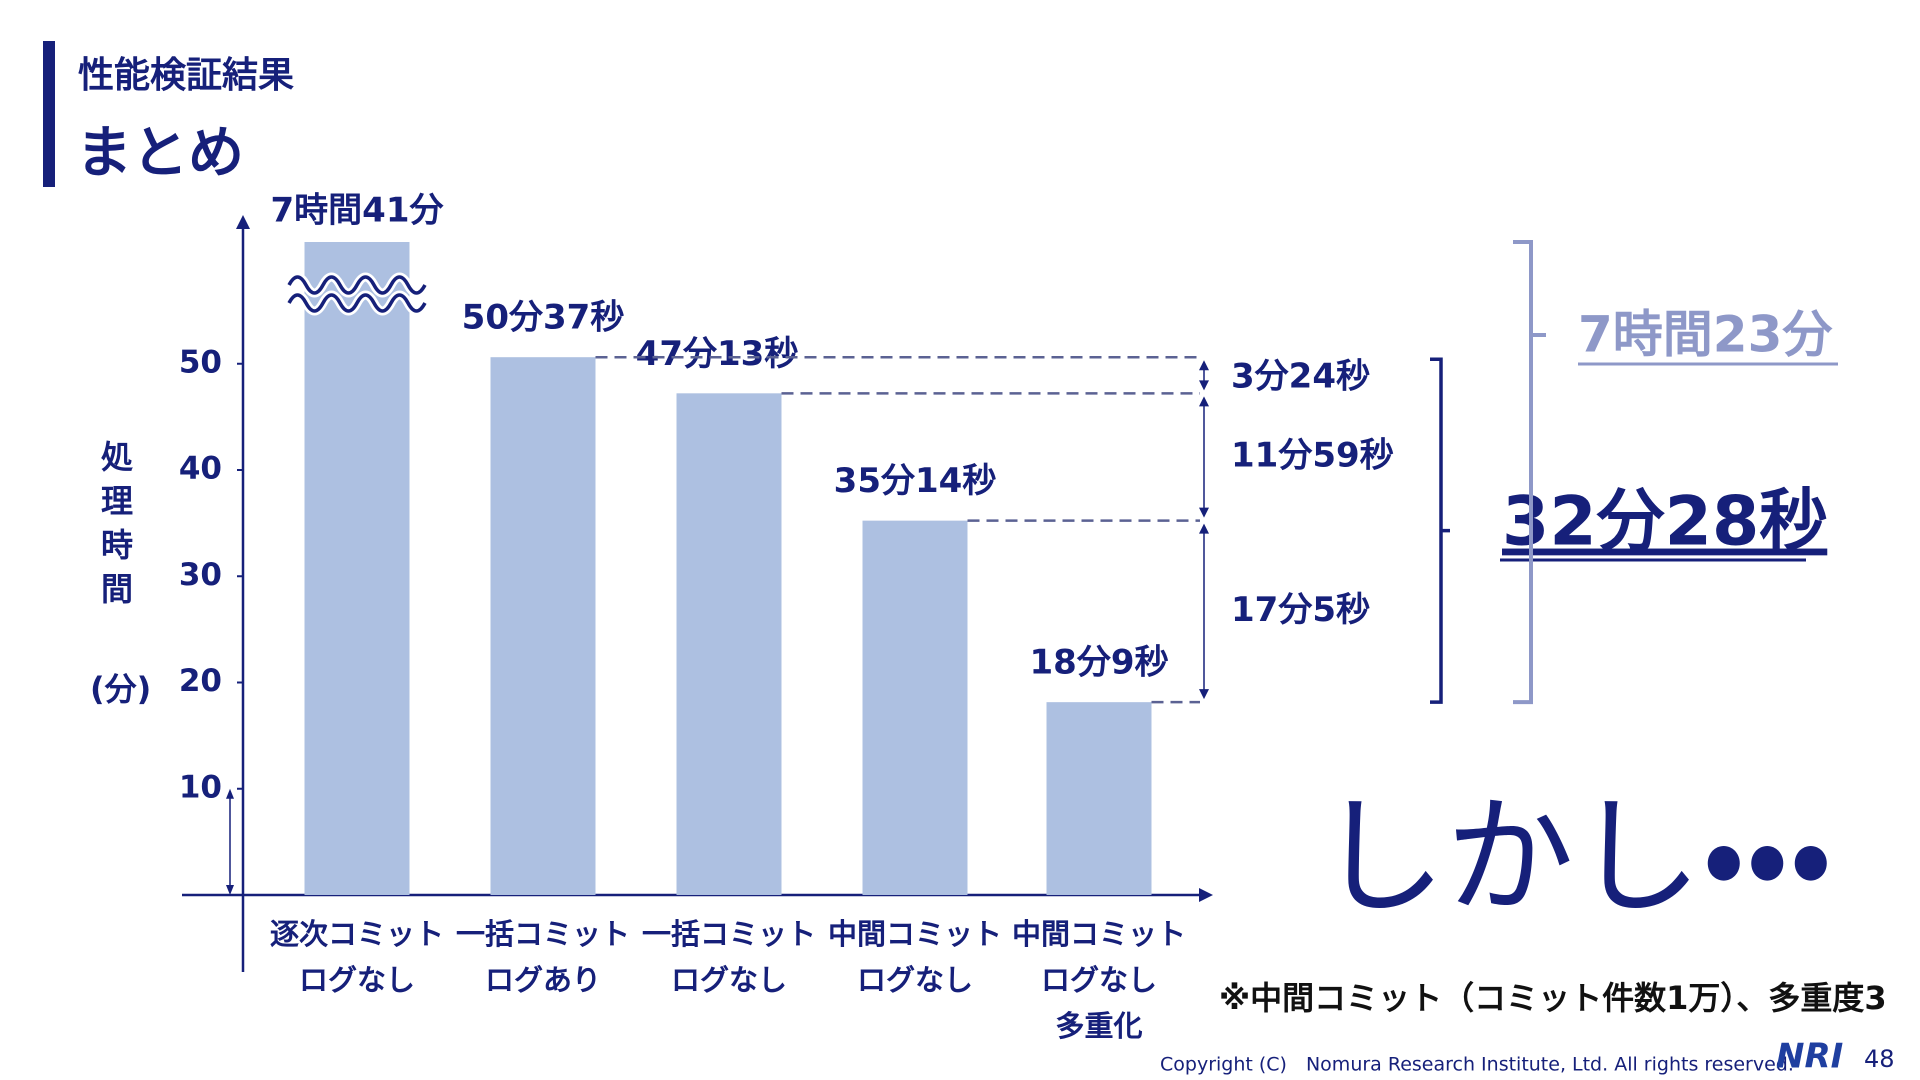 Image resolution: width=1920 pixels, height=1080 pixels. I want to click on y-tick-label: 40, so click(200, 469).